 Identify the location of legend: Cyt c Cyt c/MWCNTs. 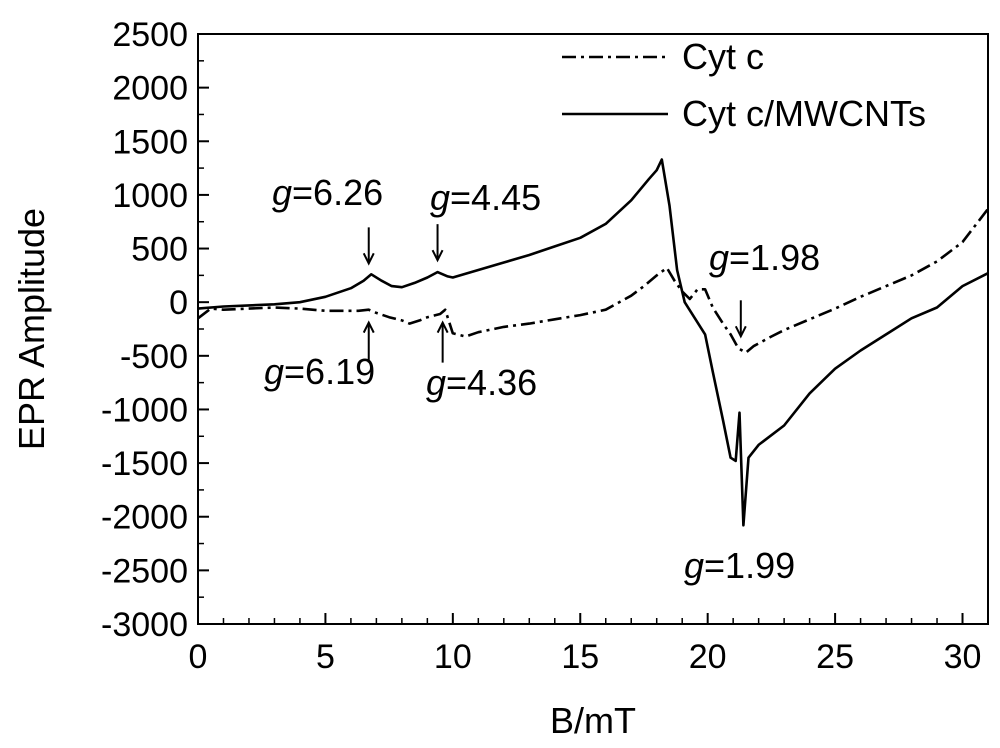
(744, 85).